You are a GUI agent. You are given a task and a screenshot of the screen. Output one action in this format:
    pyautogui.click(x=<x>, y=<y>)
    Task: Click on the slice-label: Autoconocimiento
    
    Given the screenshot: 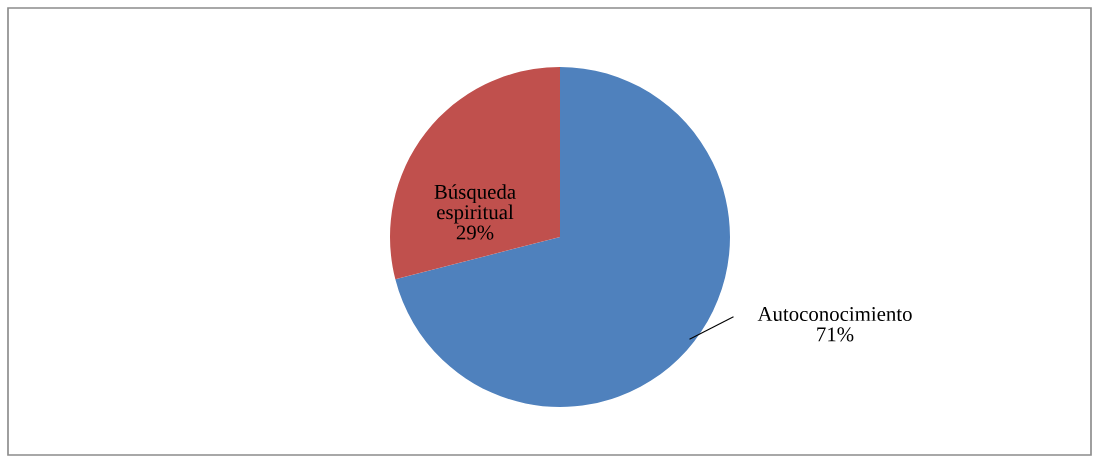 What is the action you would take?
    pyautogui.click(x=834, y=314)
    